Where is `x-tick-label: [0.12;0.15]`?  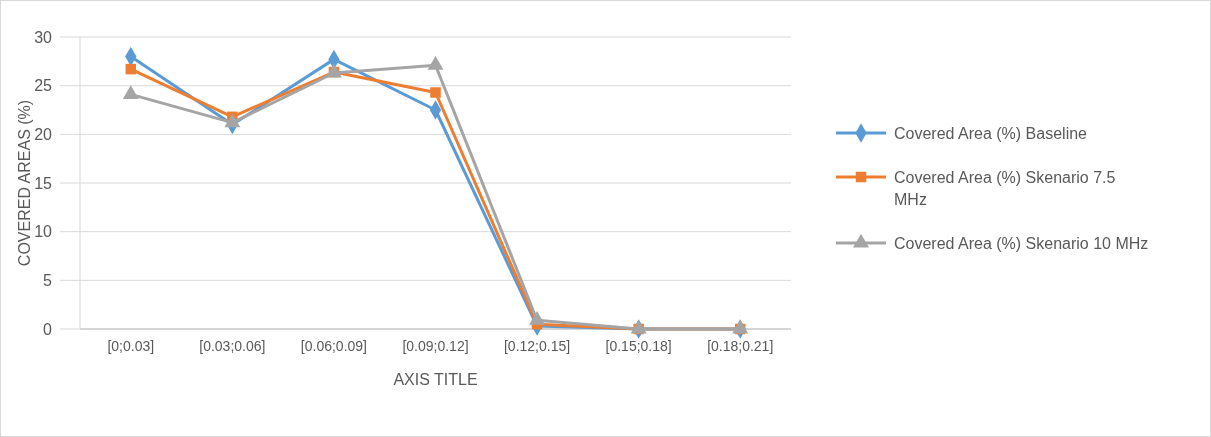
x-tick-label: [0.12;0.15] is located at coordinates (537, 346).